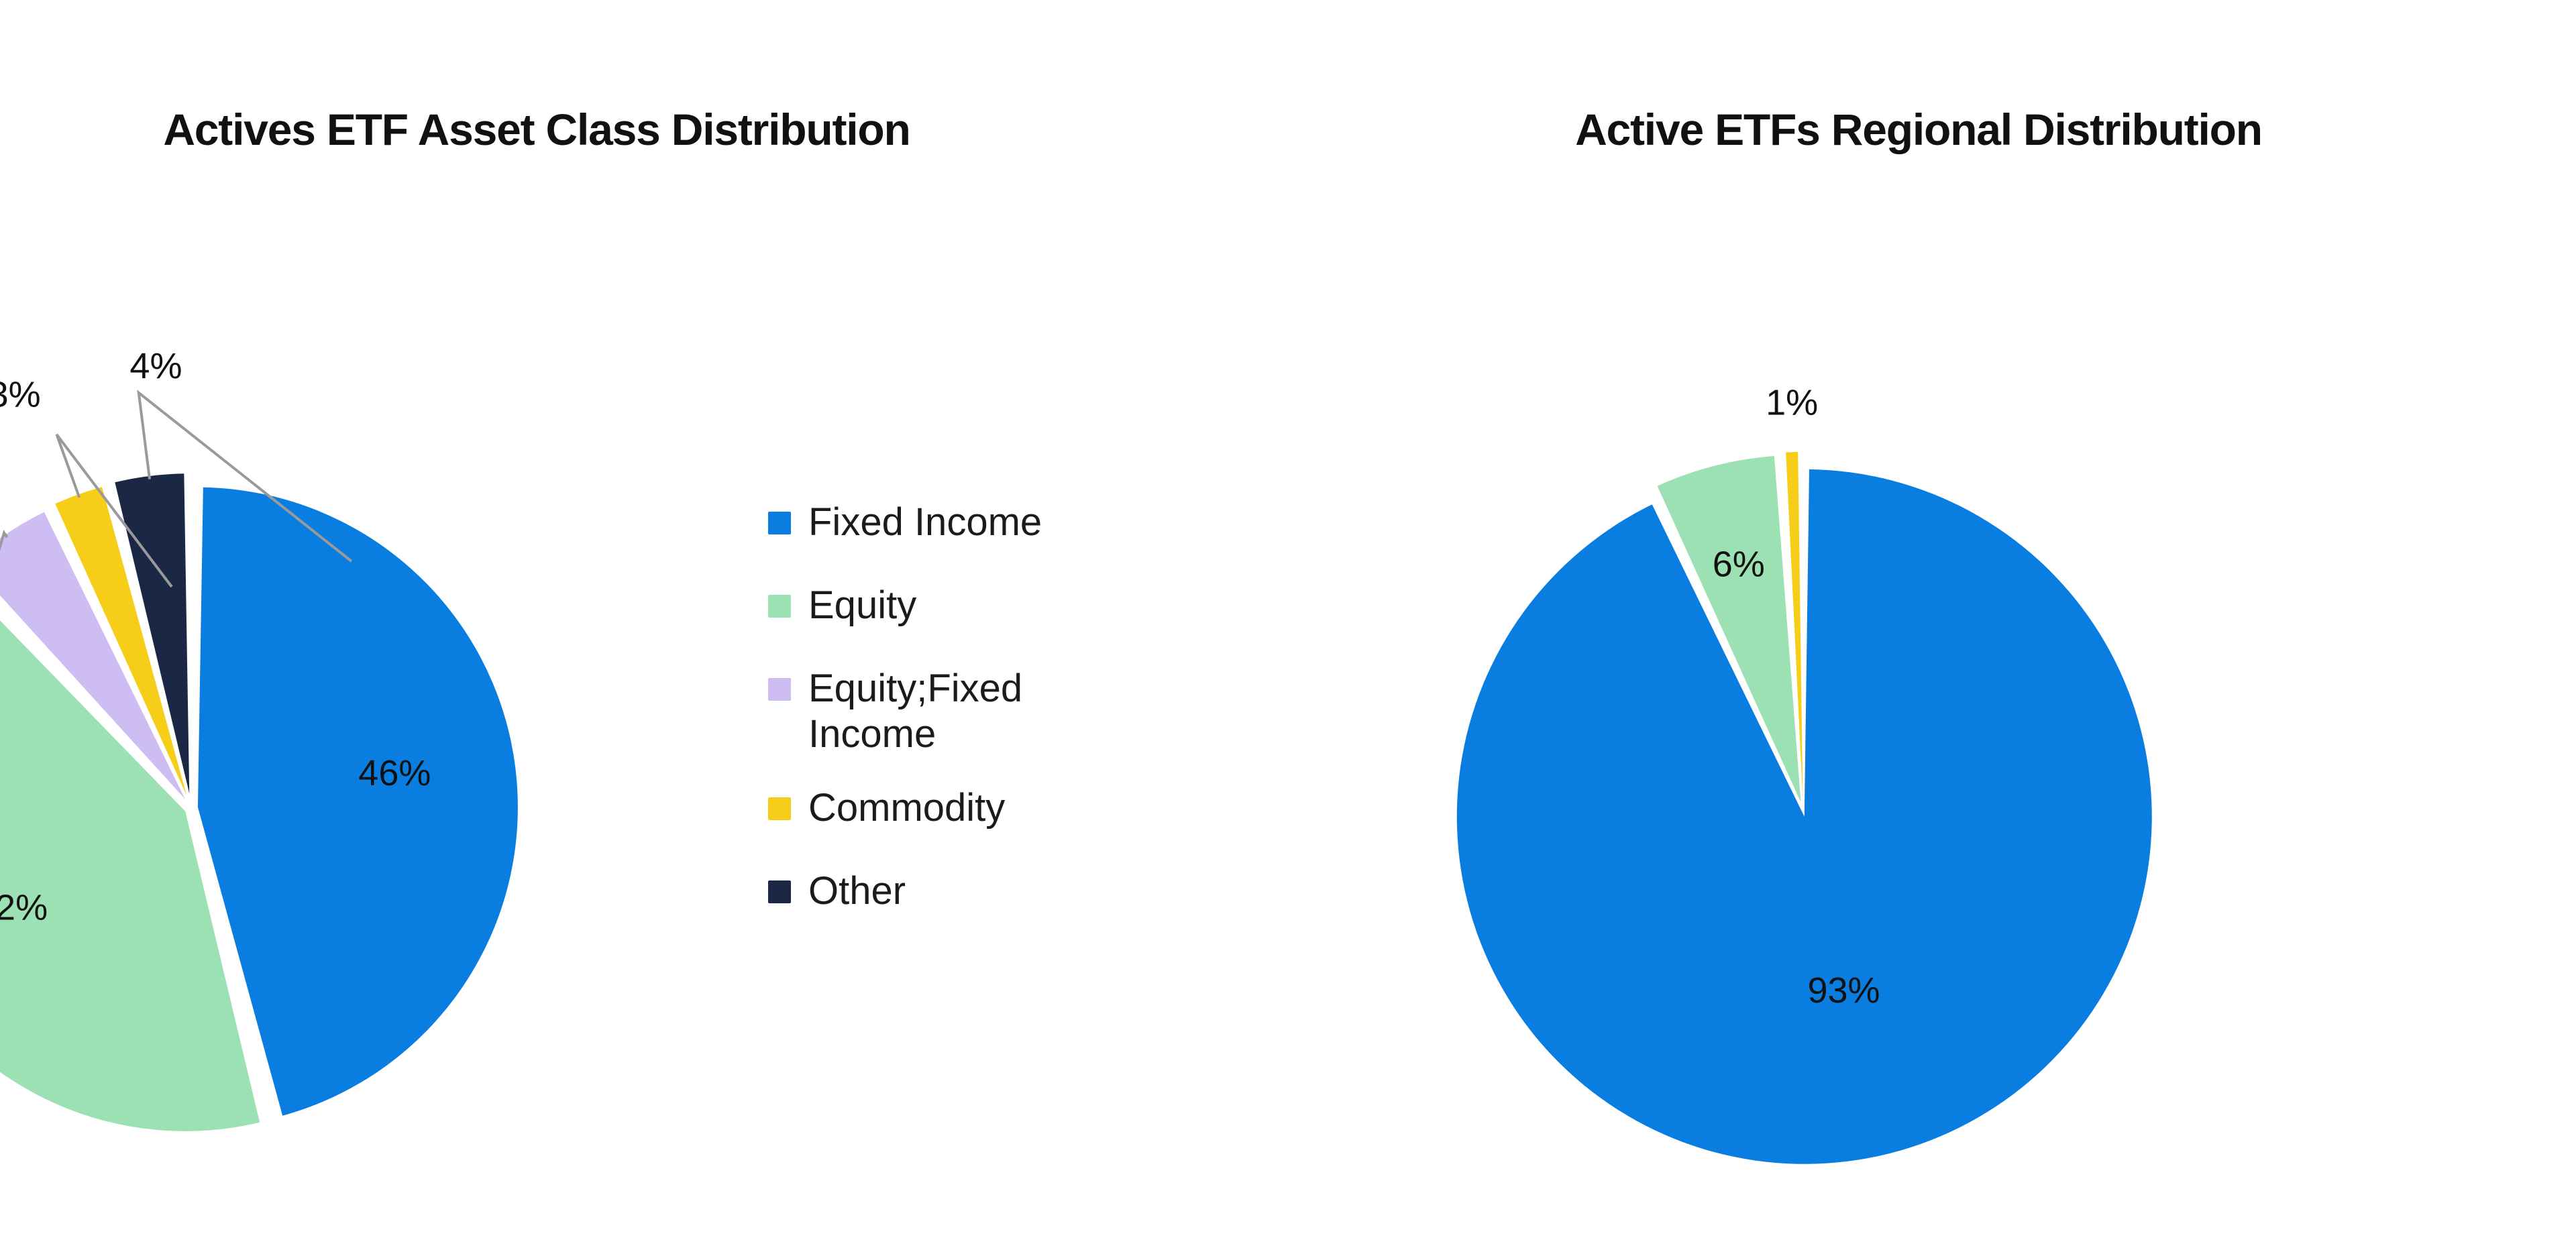 The width and height of the screenshot is (2576, 1254). What do you see at coordinates (925, 522) in the screenshot?
I see `legend-item-label: Fixed Income` at bounding box center [925, 522].